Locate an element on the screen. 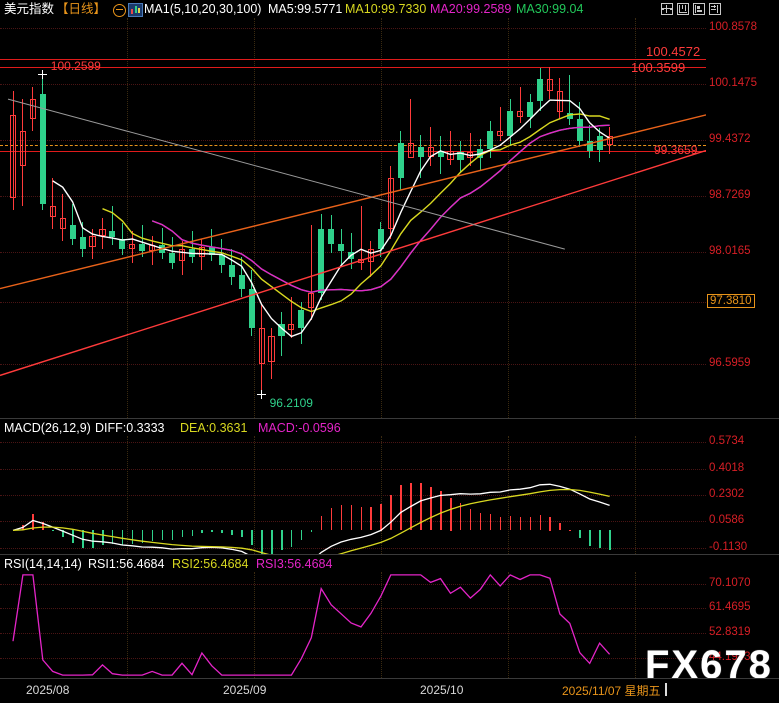 Image resolution: width=779 pixels, height=703 pixels. candle-wick is located at coordinates (560, 98).